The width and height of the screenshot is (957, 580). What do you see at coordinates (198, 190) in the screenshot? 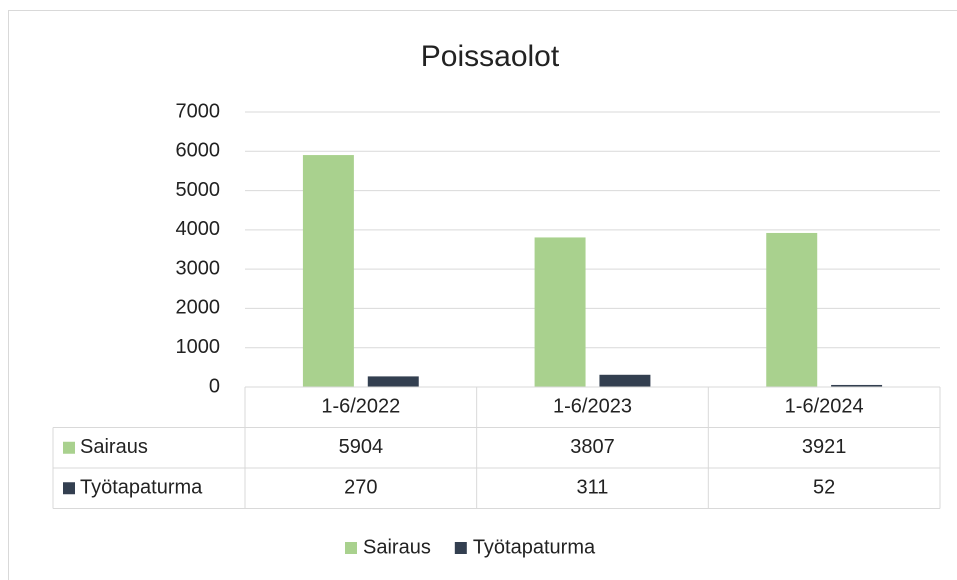
I see `y-tick-label: 5000` at bounding box center [198, 190].